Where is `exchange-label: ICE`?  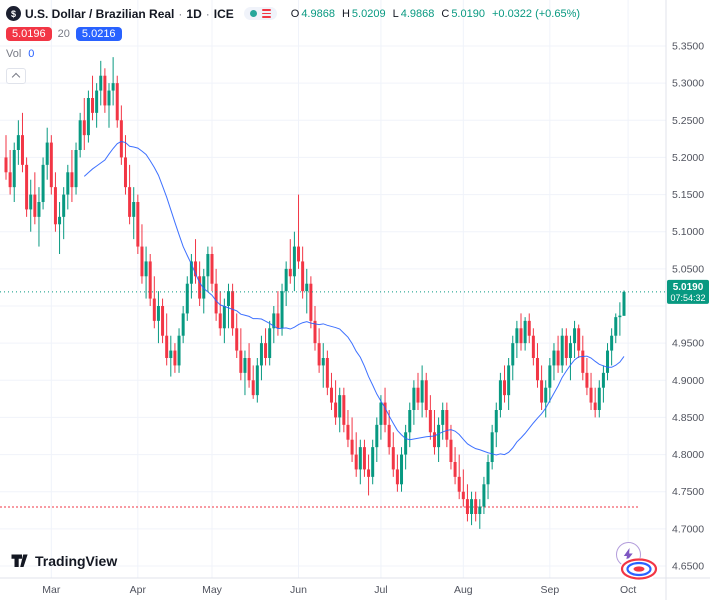 exchange-label: ICE is located at coordinates (223, 13).